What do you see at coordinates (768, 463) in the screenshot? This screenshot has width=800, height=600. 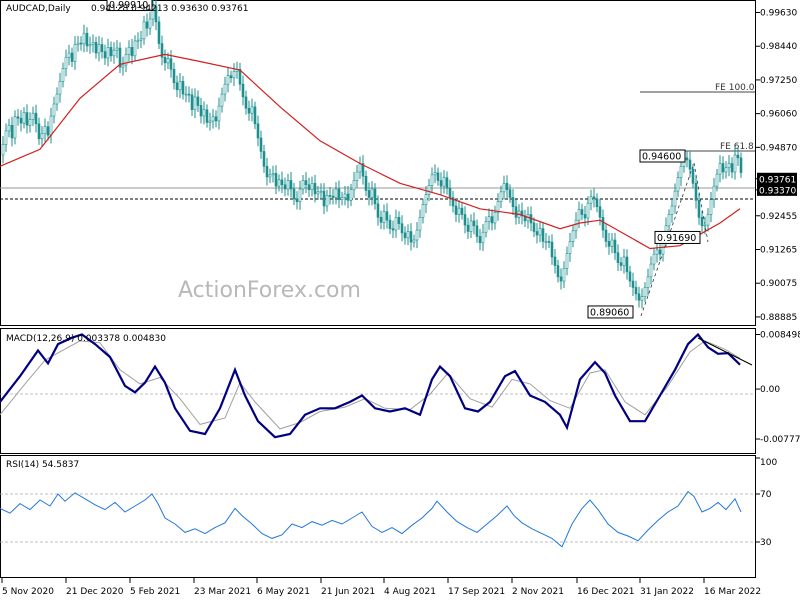 I see `rsi-tick-label: 100` at bounding box center [768, 463].